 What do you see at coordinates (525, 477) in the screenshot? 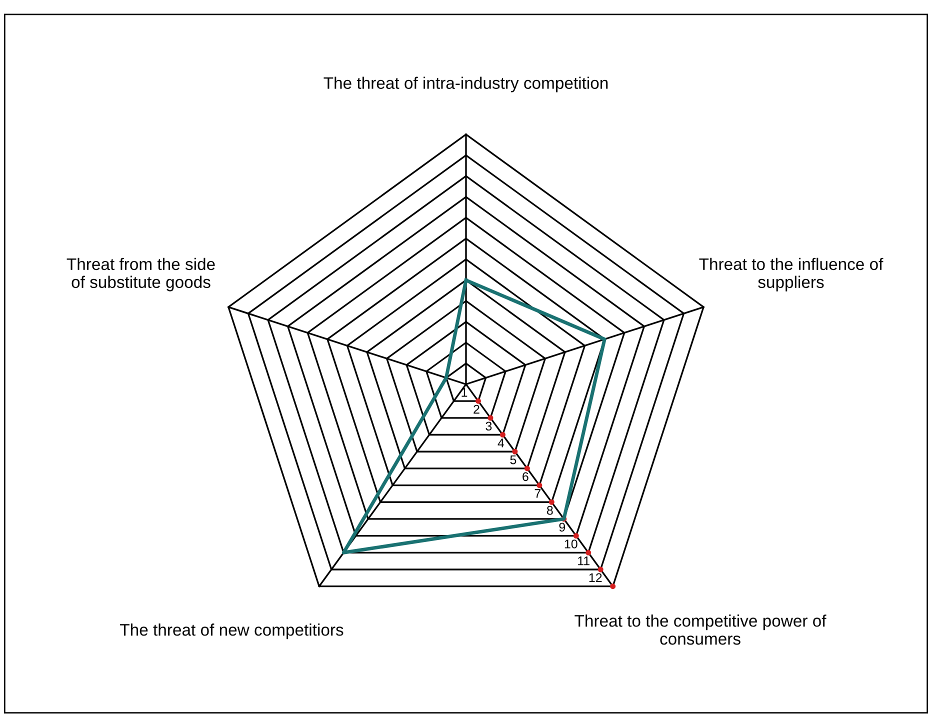
I see `y-tick-label: 6` at bounding box center [525, 477].